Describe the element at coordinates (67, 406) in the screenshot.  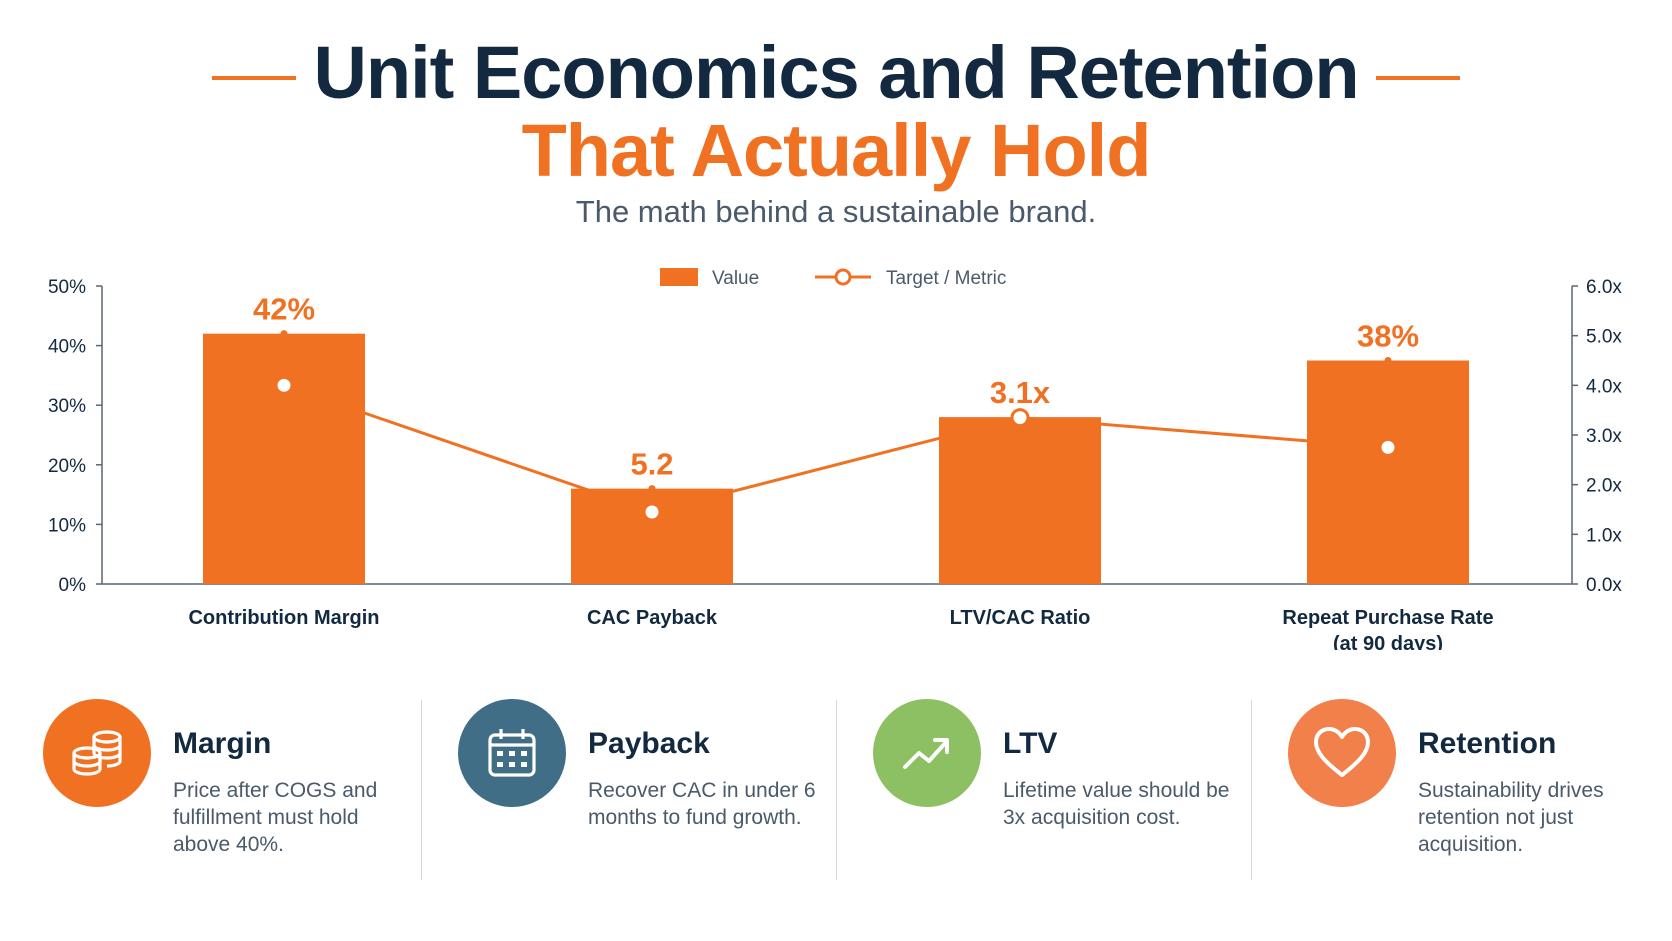
I see `left-tick-label: 30%` at that location.